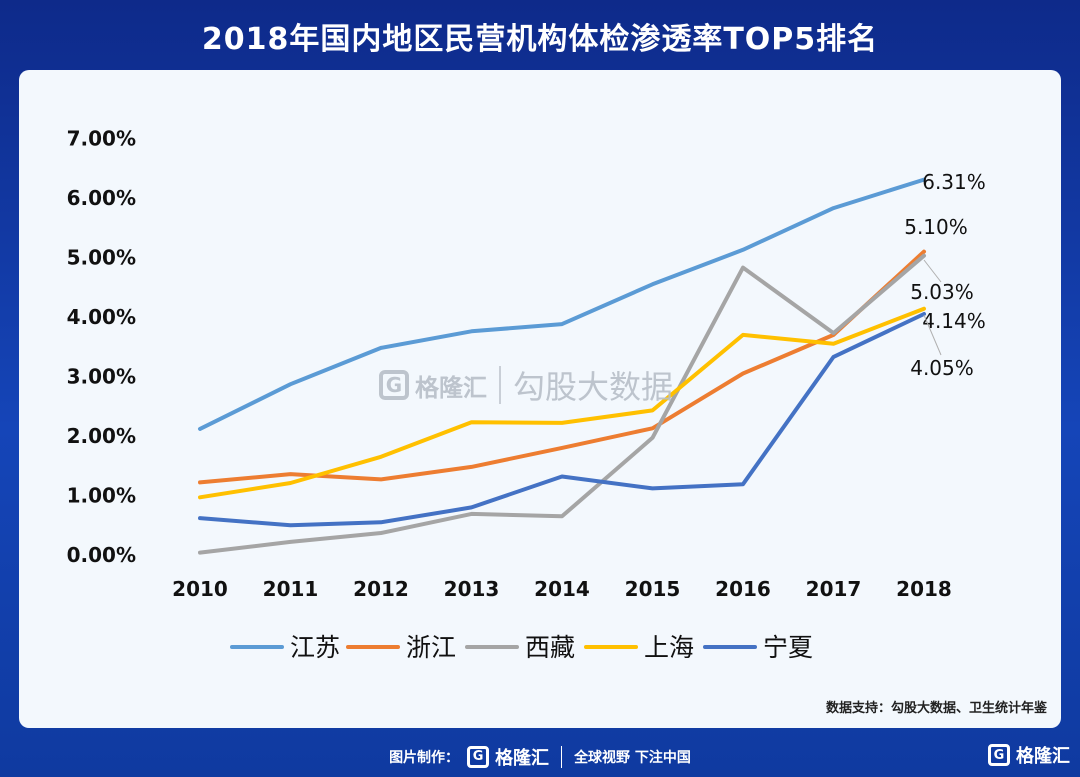 The width and height of the screenshot is (1080, 777). Describe the element at coordinates (653, 589) in the screenshot. I see `x-tick-label: 2015` at that location.